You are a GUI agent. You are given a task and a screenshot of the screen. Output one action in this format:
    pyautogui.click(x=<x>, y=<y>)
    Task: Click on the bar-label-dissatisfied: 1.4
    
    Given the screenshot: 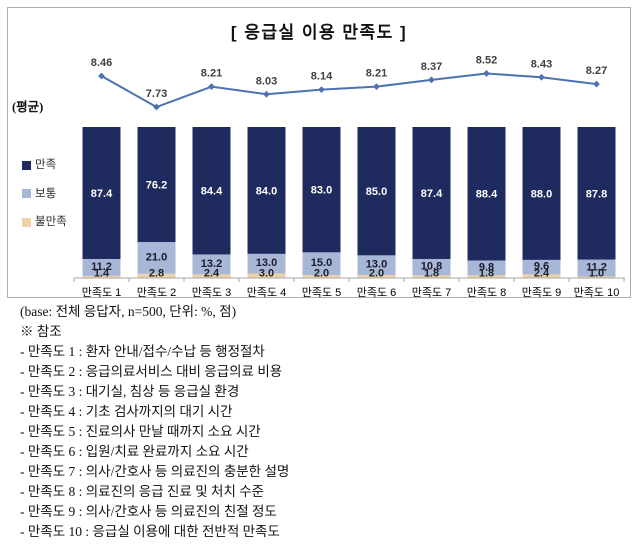 What is the action you would take?
    pyautogui.click(x=102, y=274)
    